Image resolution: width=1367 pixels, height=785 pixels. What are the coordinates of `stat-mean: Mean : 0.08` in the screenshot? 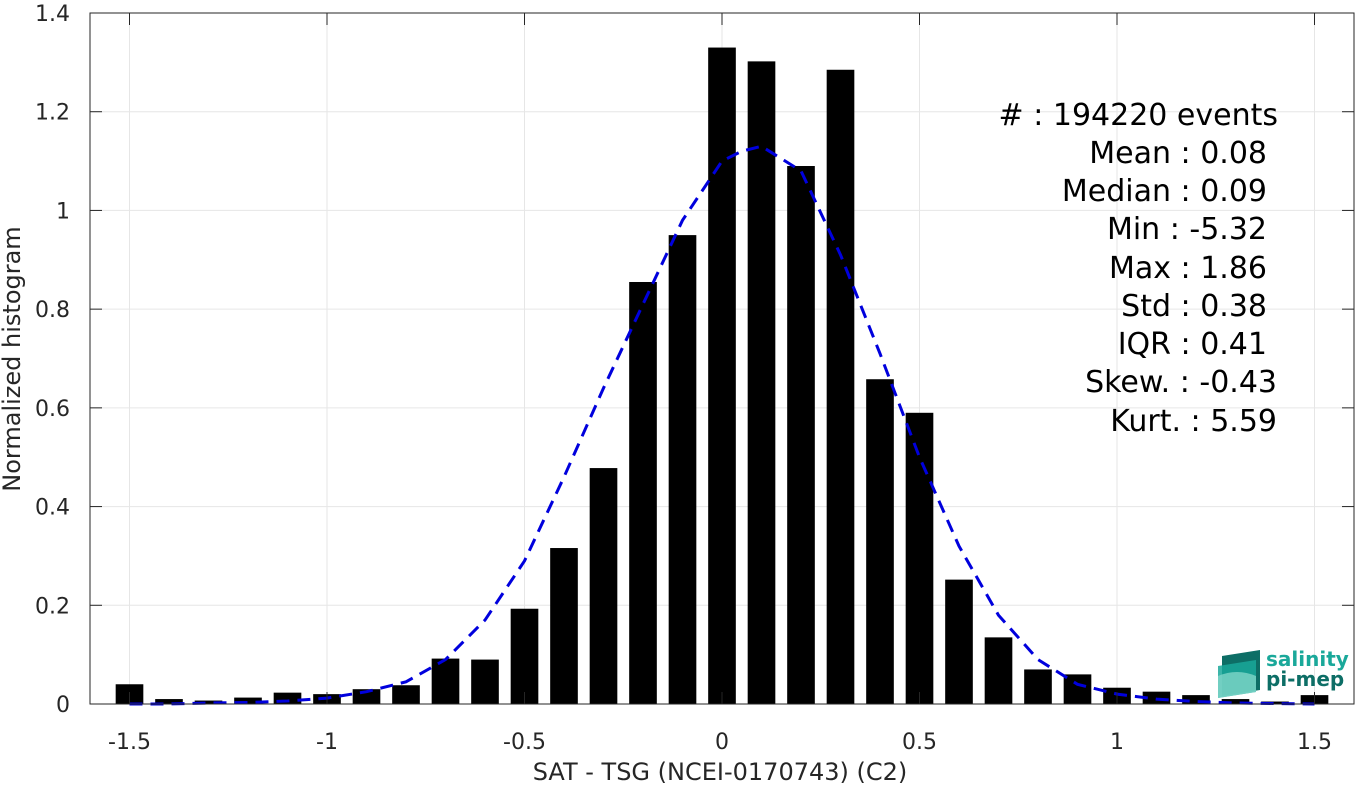 It's located at (1178, 153).